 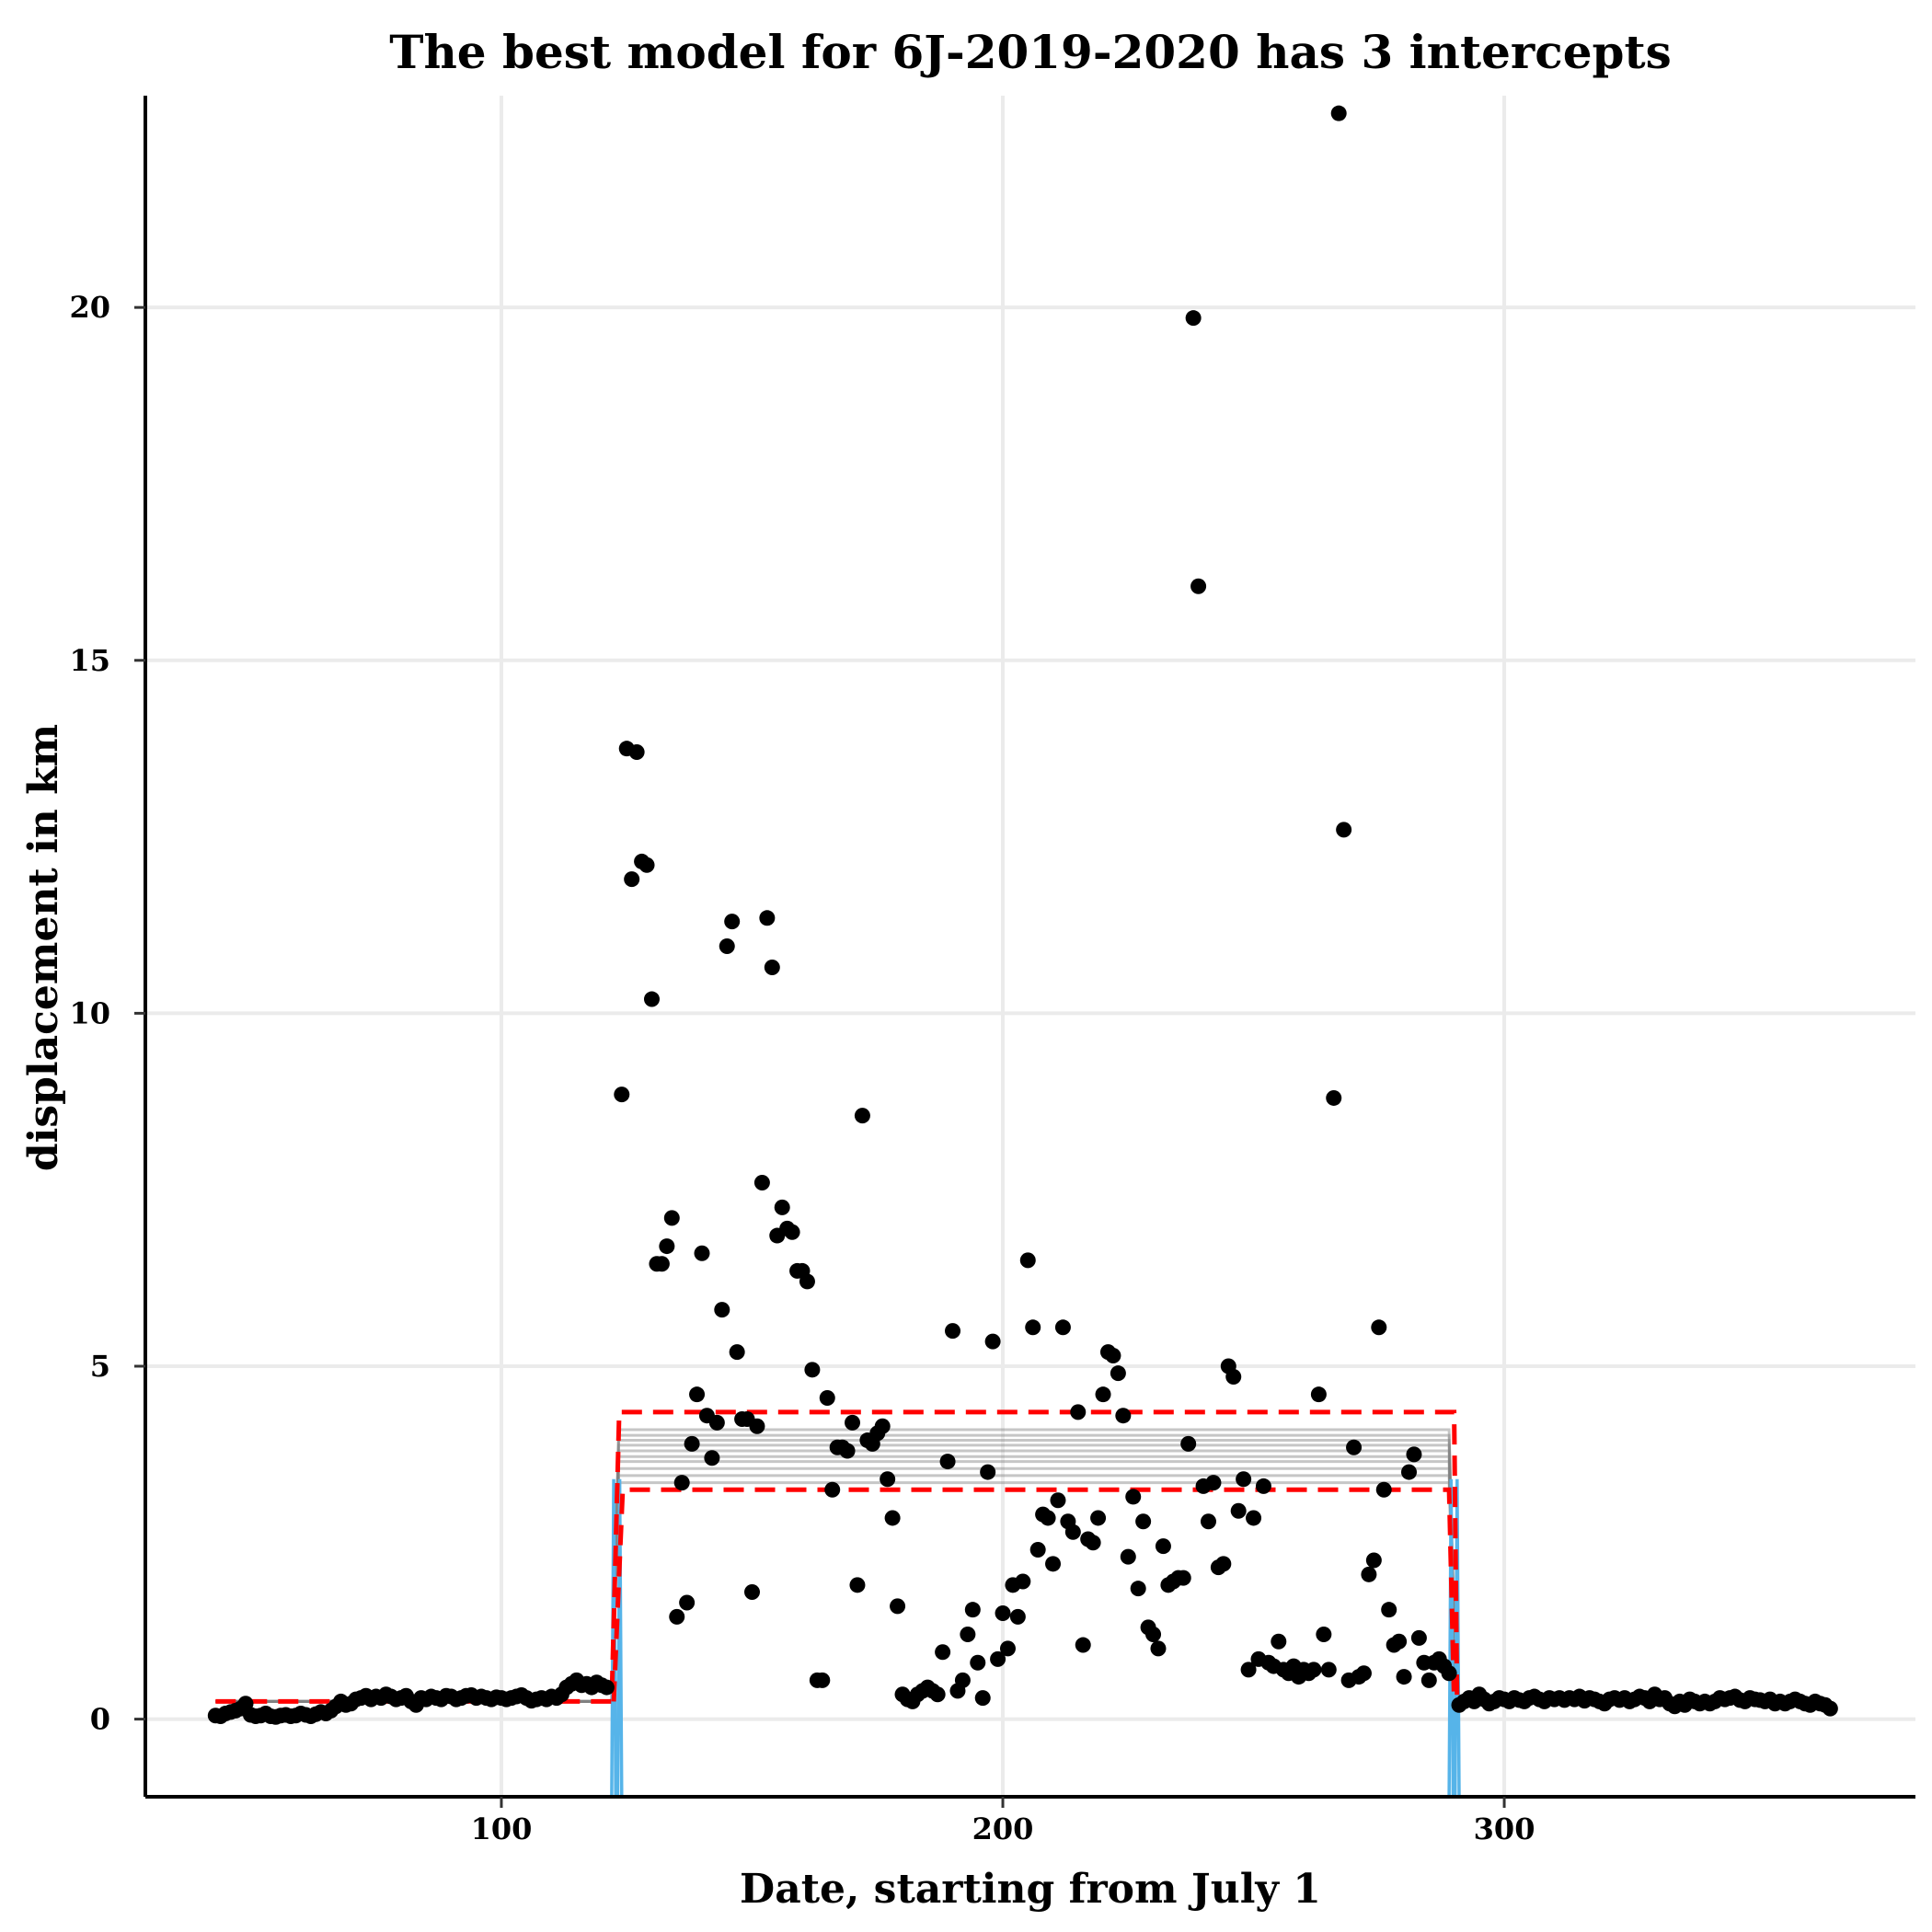 I want to click on lower-interval-line, so click(x=1034, y=1594).